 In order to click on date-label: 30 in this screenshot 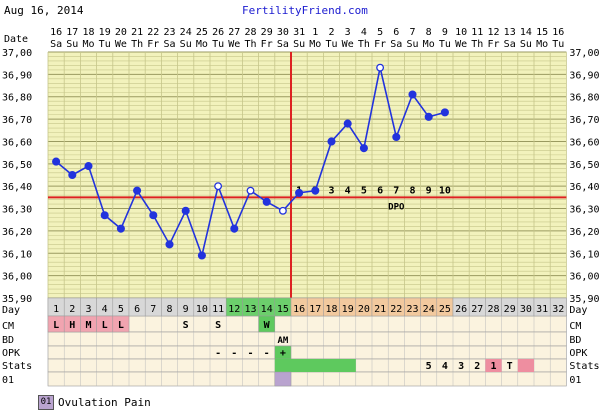, I will do `click(283, 32)`.